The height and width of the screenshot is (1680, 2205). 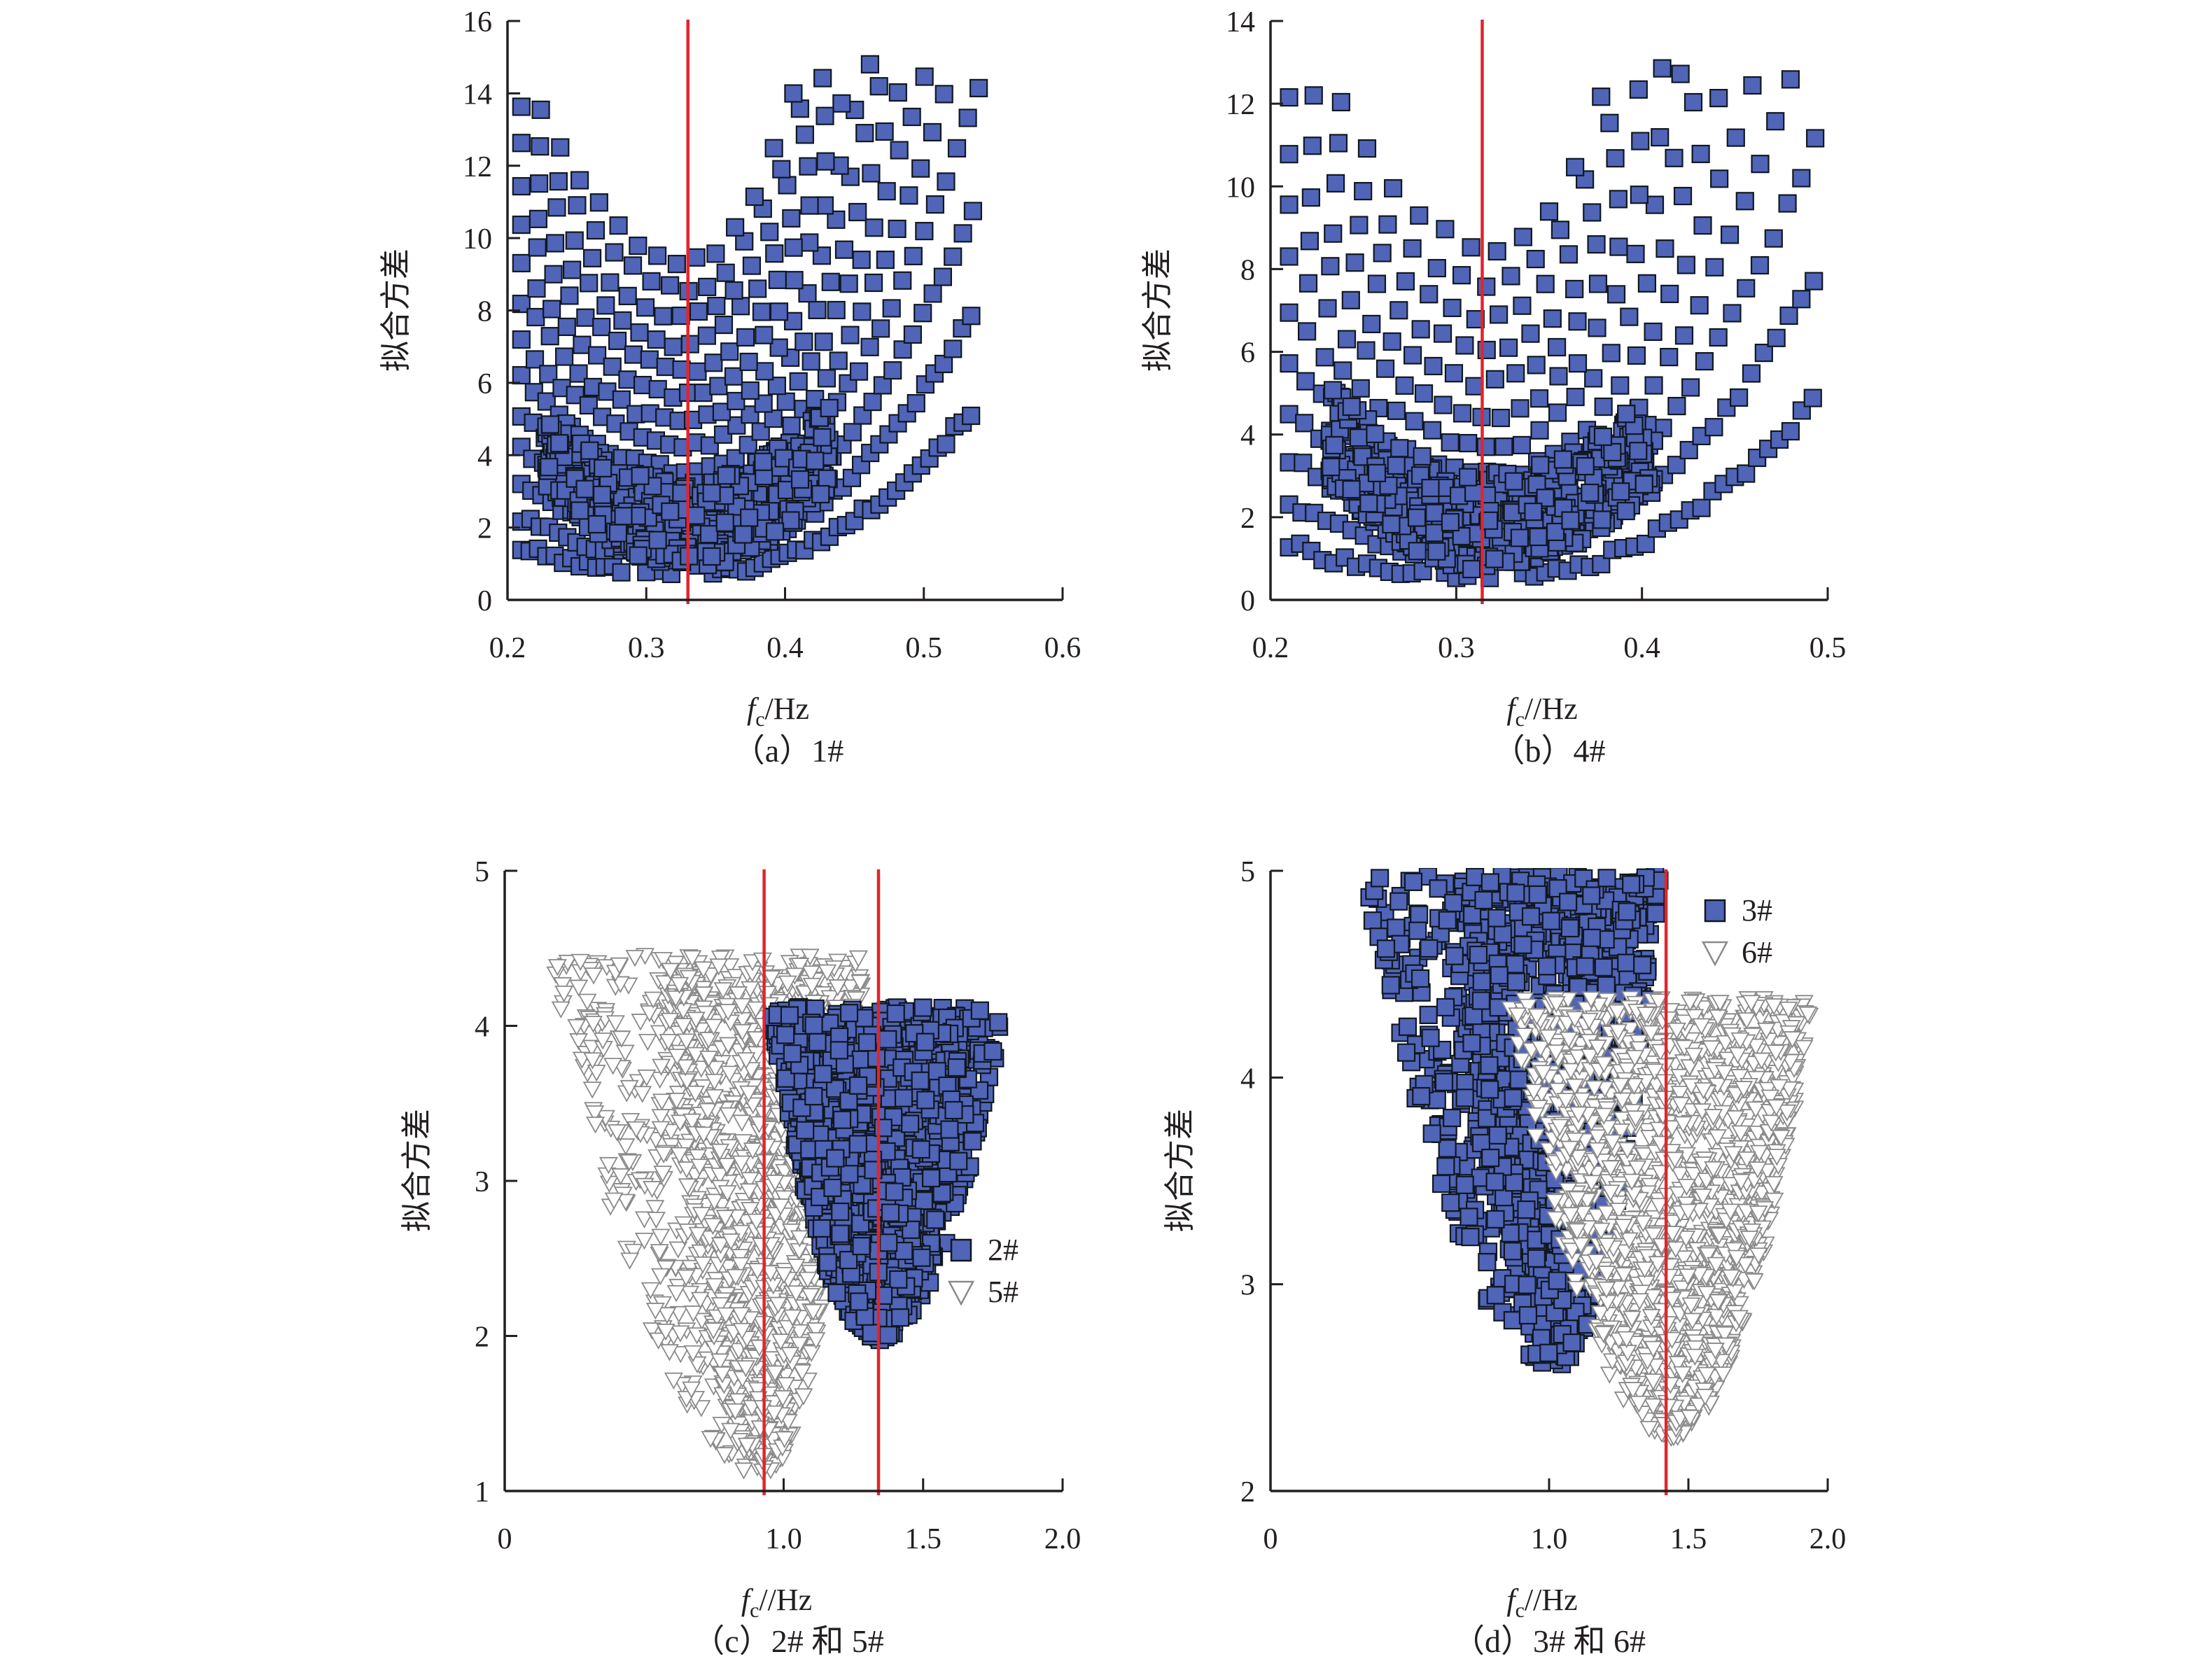 I want to click on y-tick-label: 6, so click(x=1247, y=353).